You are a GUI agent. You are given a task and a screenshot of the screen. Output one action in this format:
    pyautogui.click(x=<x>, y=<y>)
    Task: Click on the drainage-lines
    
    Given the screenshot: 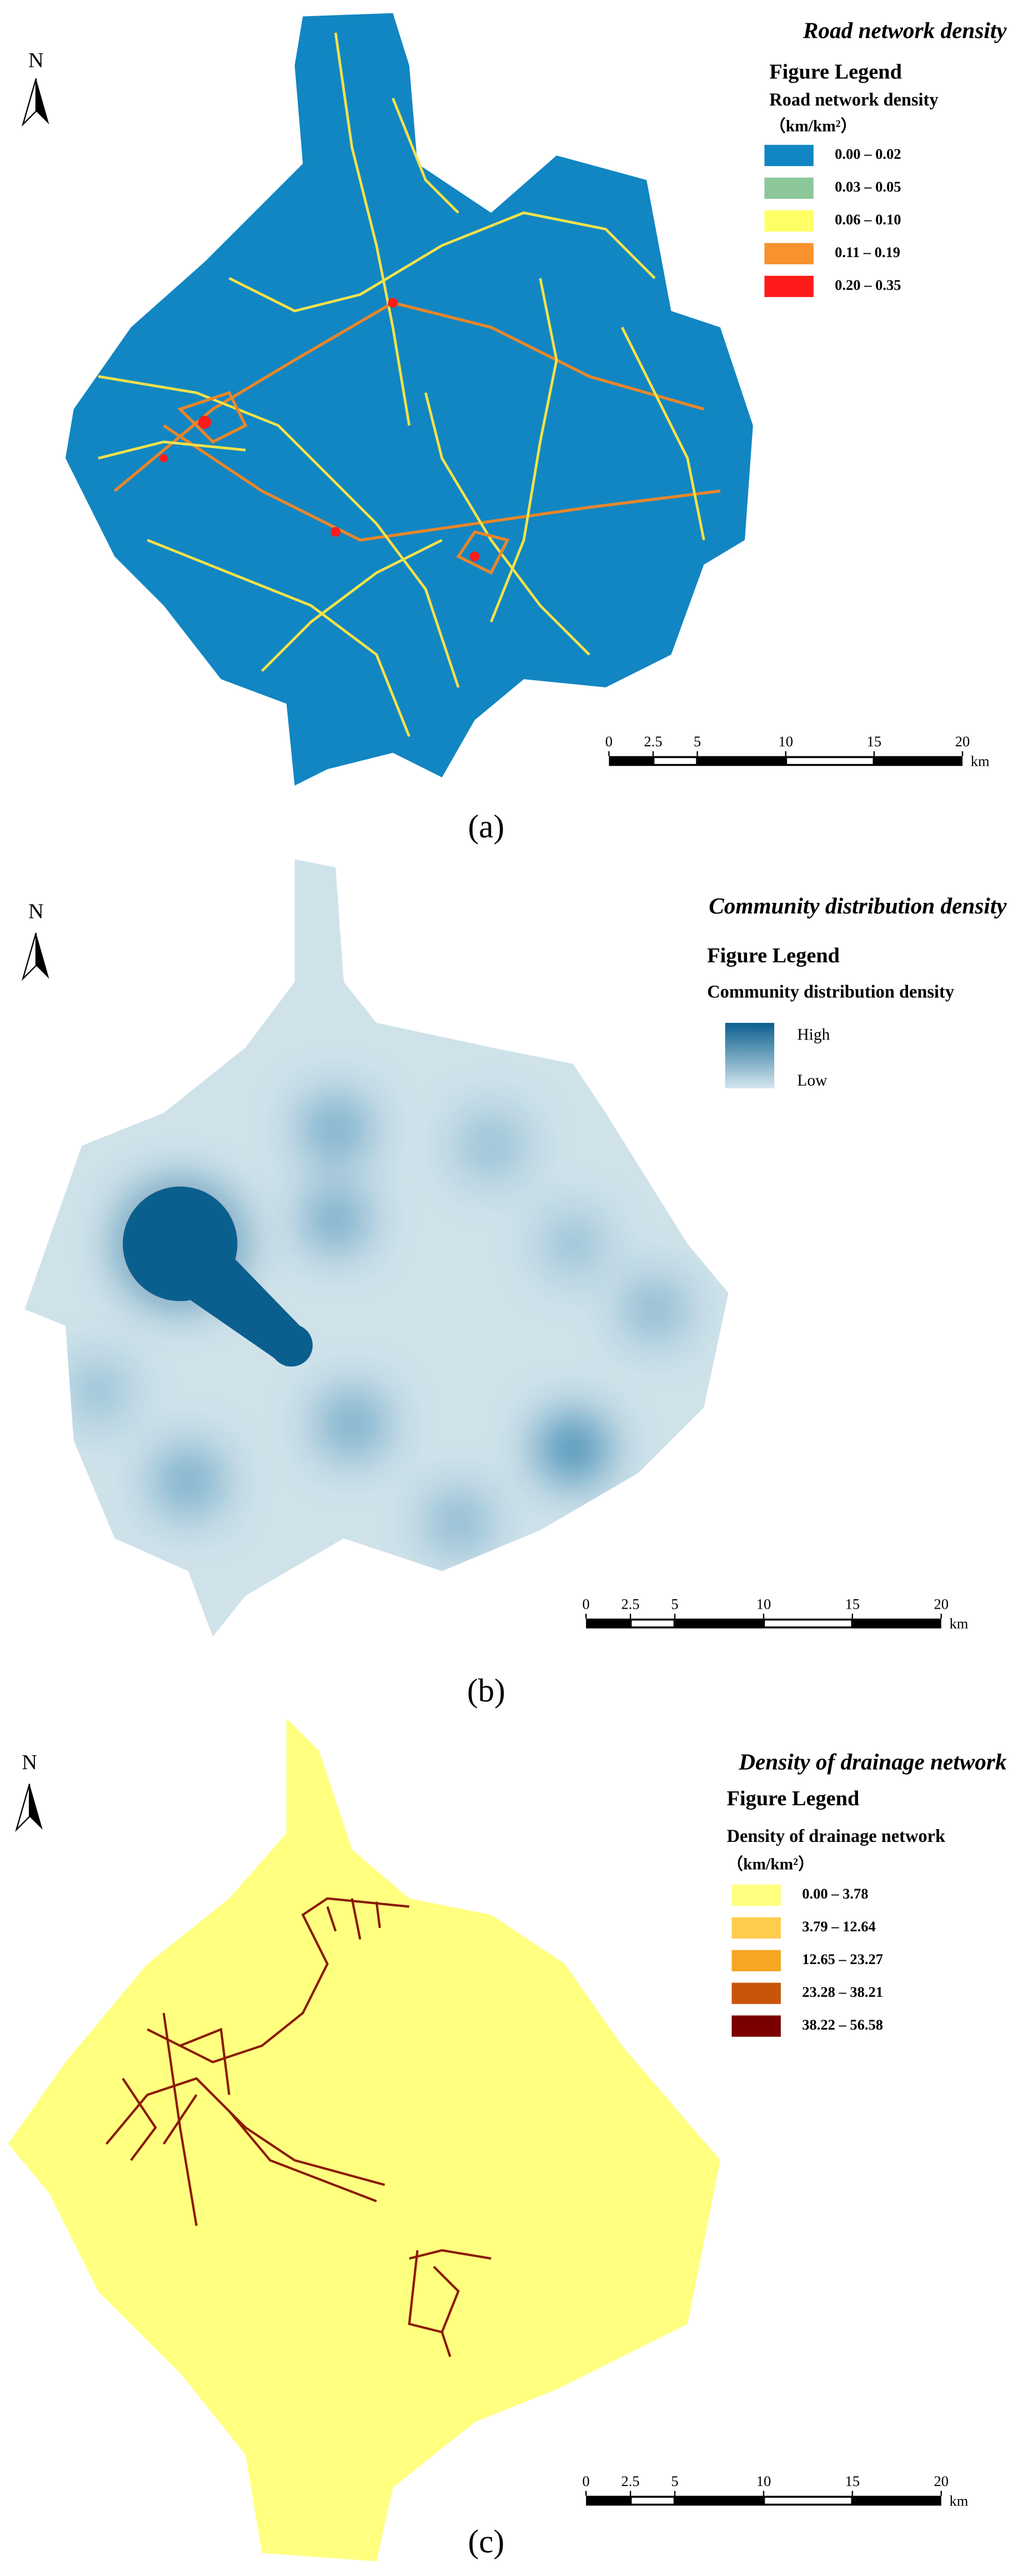 What is the action you would take?
    pyautogui.click(x=299, y=2127)
    